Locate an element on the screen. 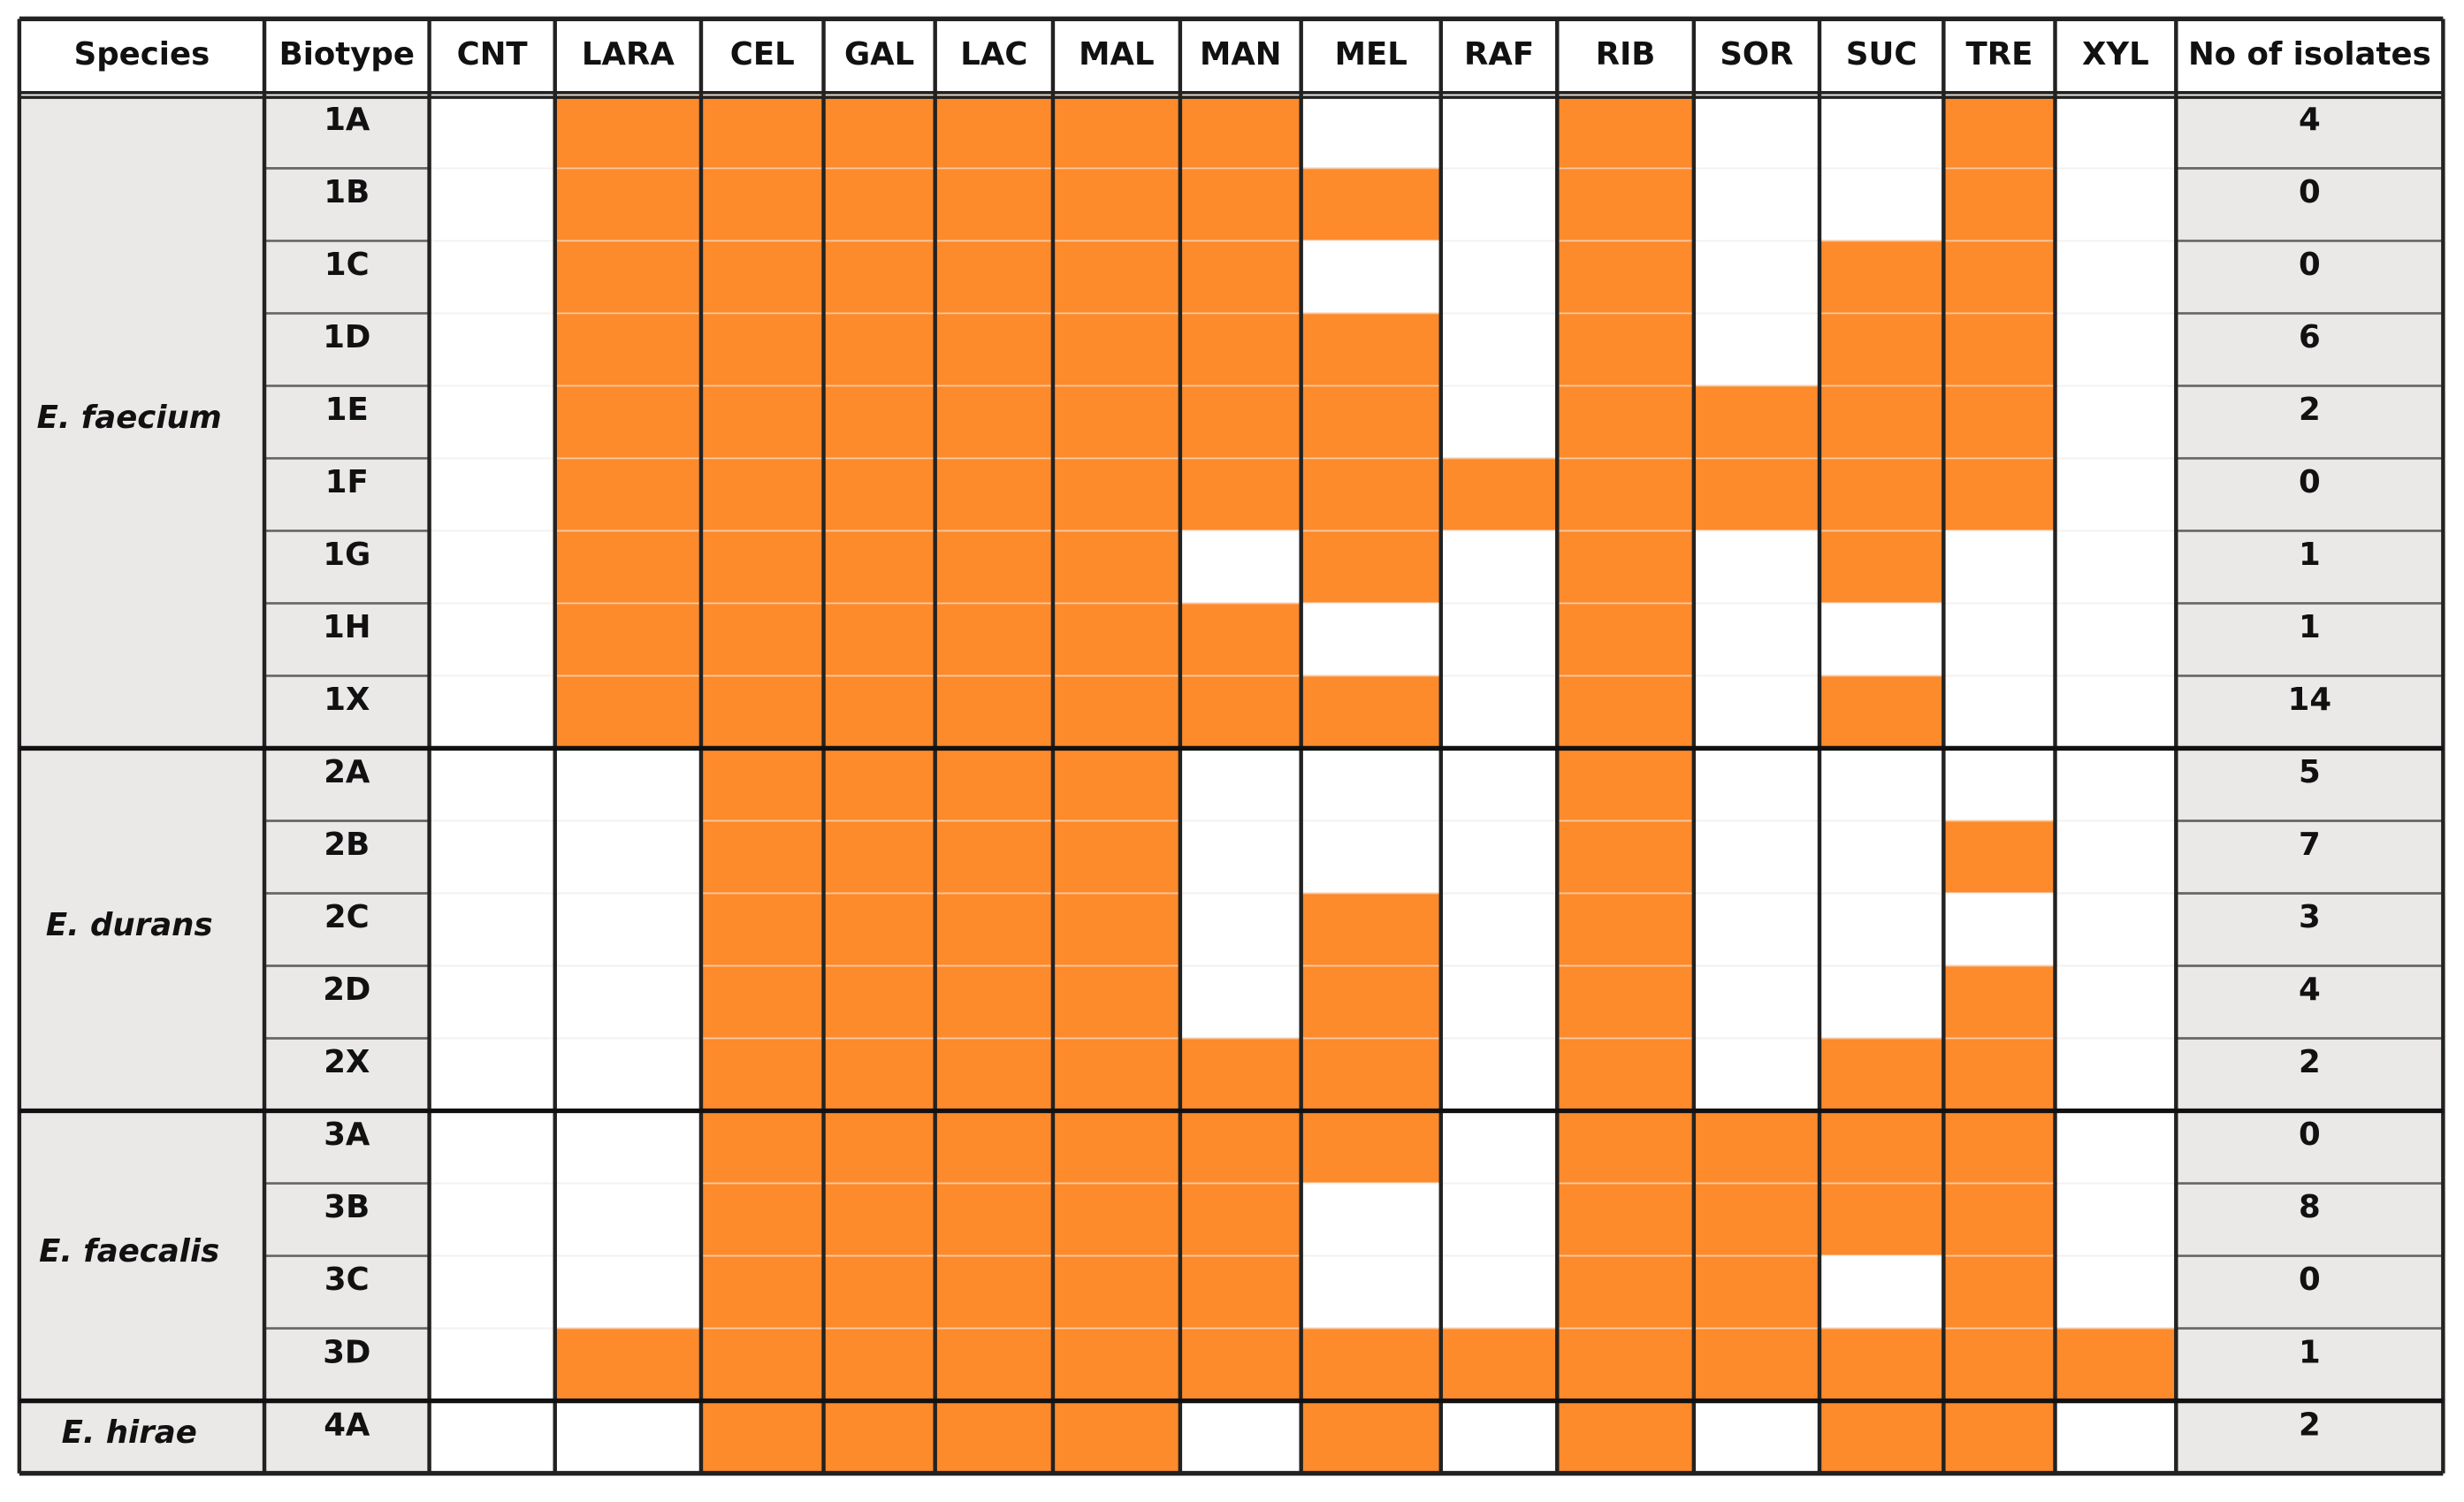 This screenshot has height=1502, width=2464. header-cell: MAL is located at coordinates (1117, 54).